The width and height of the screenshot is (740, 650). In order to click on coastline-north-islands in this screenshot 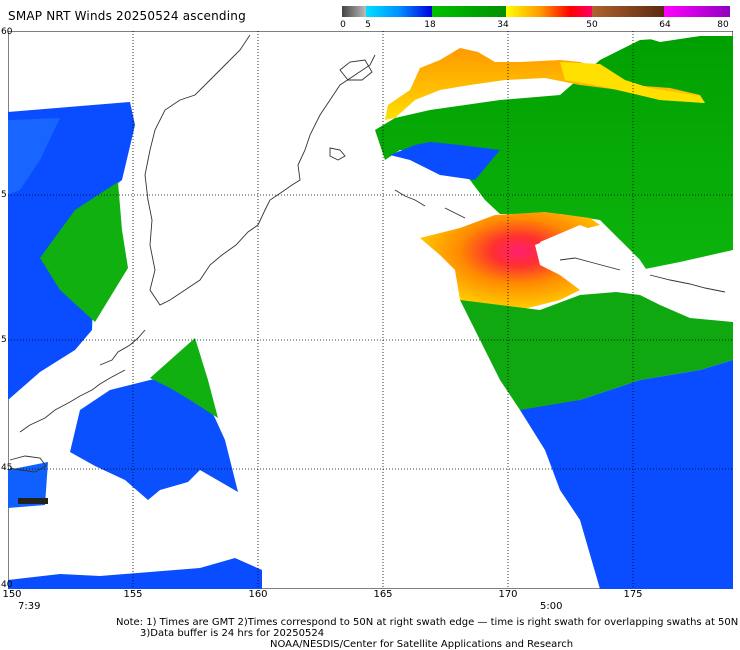, I will do `click(356, 70)`.